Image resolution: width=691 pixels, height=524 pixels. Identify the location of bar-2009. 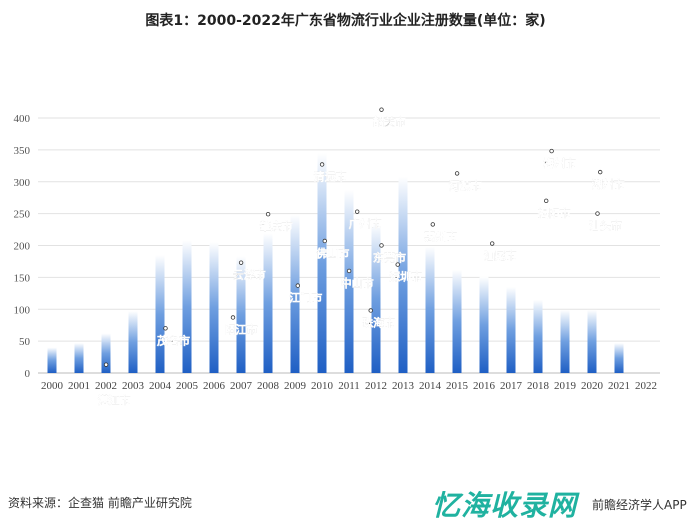
(295, 293).